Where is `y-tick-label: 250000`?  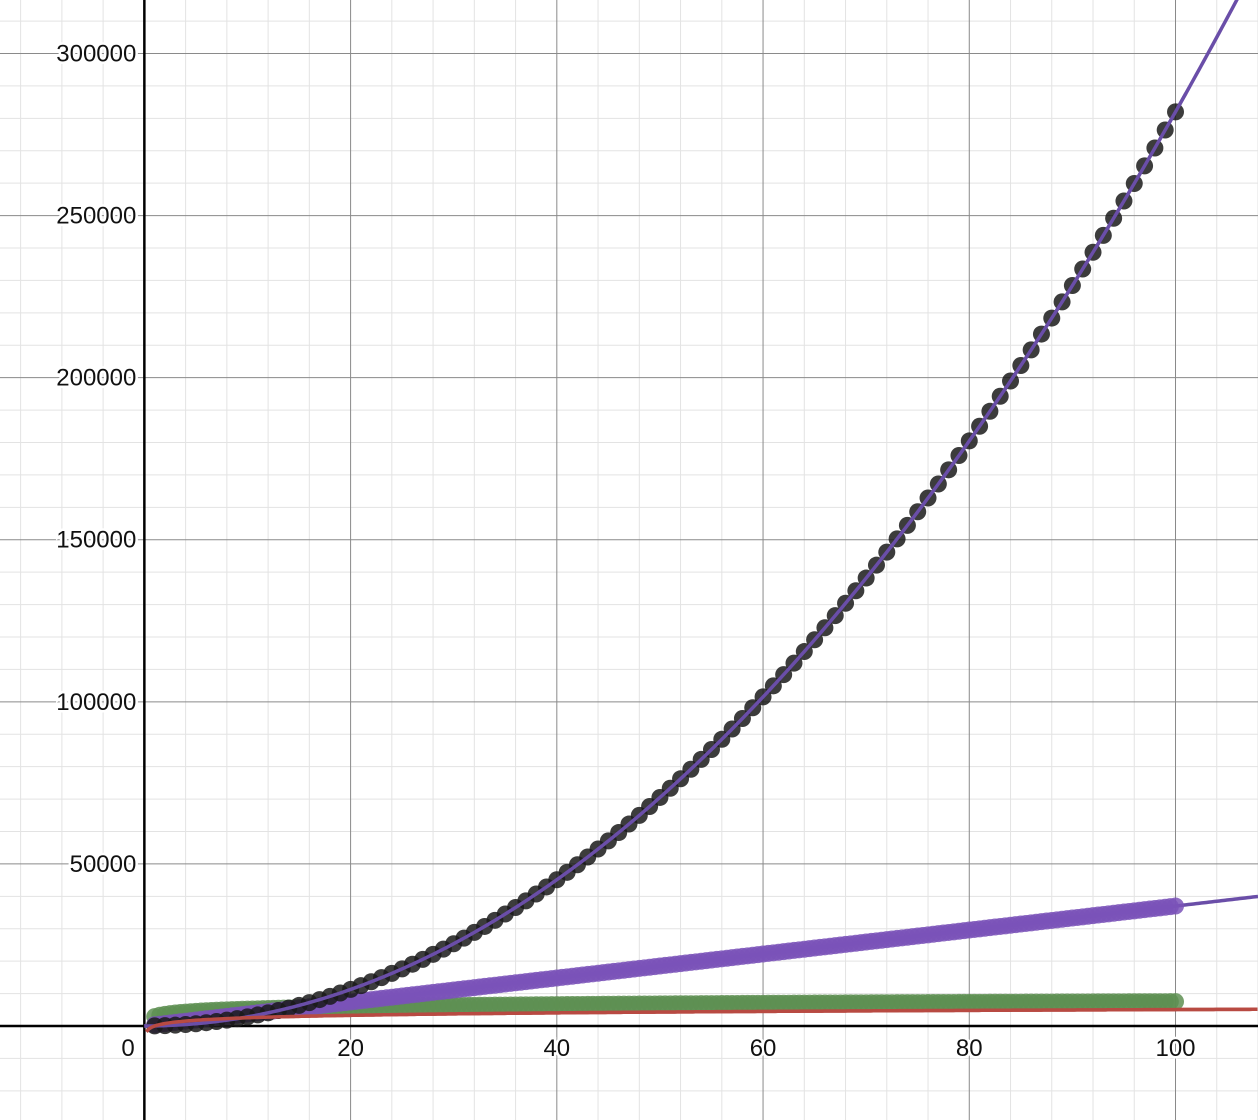 y-tick-label: 250000 is located at coordinates (96, 216).